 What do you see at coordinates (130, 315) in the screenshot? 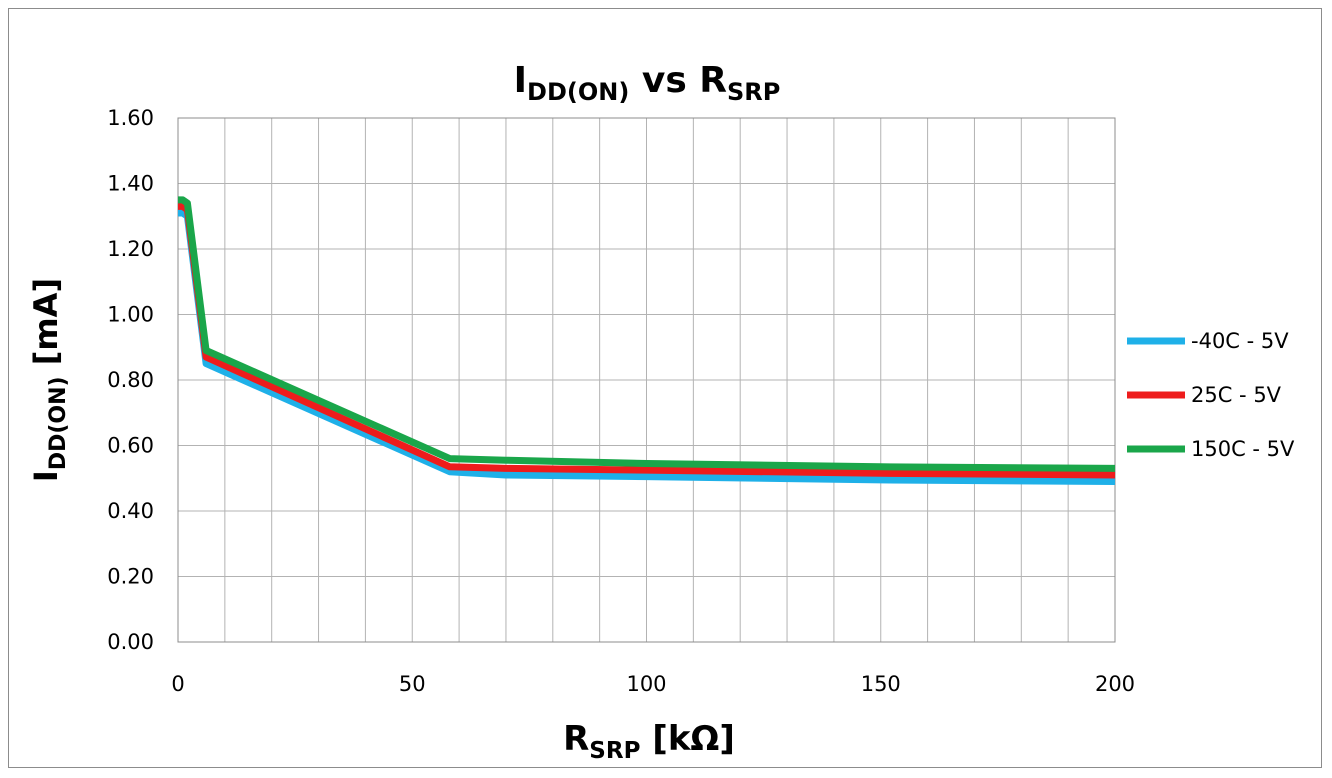
I see `y-tick-label: 1.00` at bounding box center [130, 315].